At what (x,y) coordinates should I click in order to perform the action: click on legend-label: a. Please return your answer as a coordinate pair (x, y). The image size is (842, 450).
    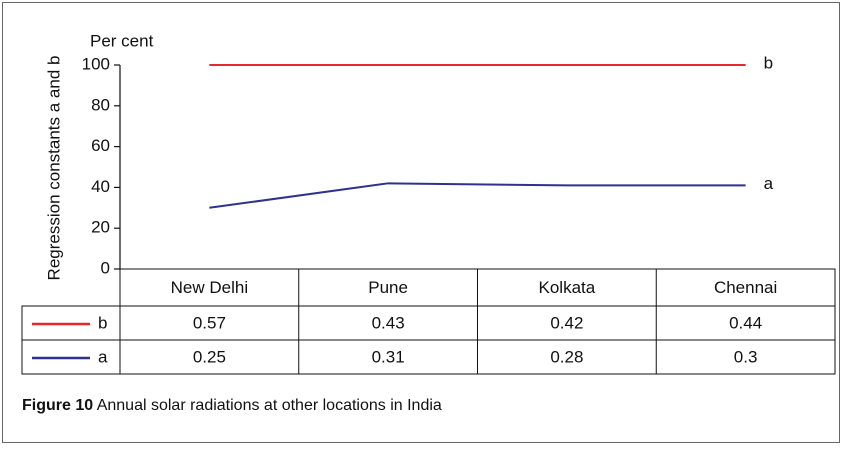
    Looking at the image, I should click on (103, 356).